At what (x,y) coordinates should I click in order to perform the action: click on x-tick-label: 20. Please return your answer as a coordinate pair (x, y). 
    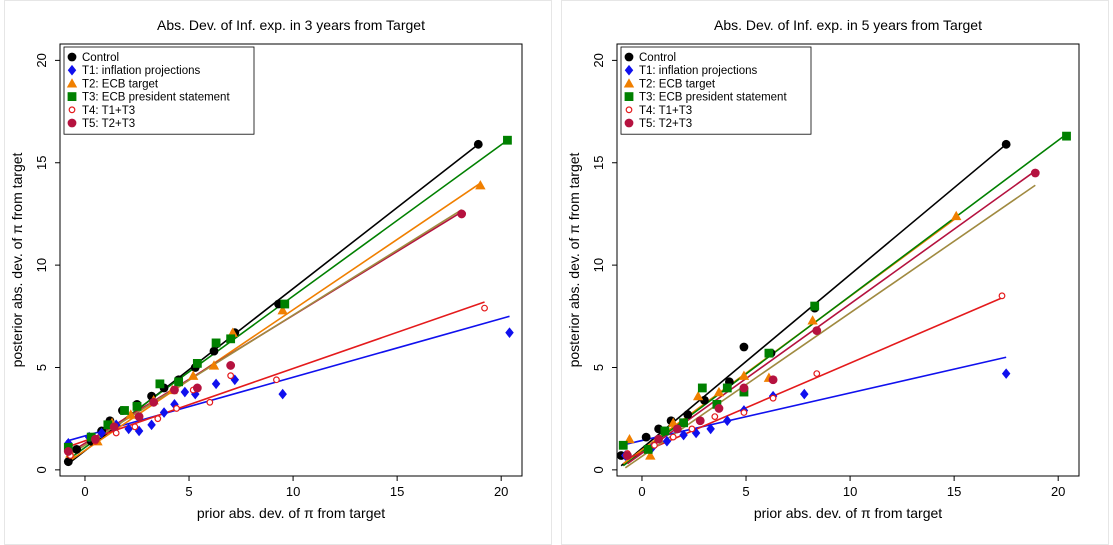
    Looking at the image, I should click on (1058, 491).